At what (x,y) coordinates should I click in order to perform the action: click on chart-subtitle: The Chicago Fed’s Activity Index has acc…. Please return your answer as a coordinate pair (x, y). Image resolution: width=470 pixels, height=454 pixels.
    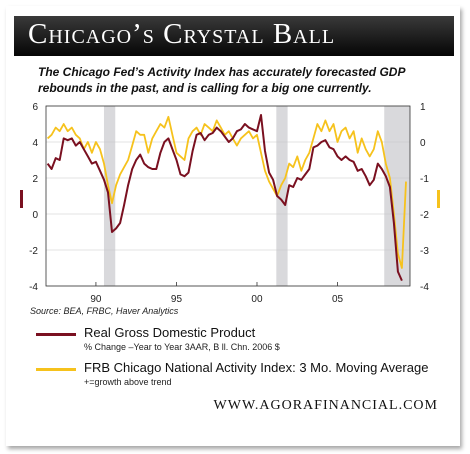
    Looking at the image, I should click on (222, 80).